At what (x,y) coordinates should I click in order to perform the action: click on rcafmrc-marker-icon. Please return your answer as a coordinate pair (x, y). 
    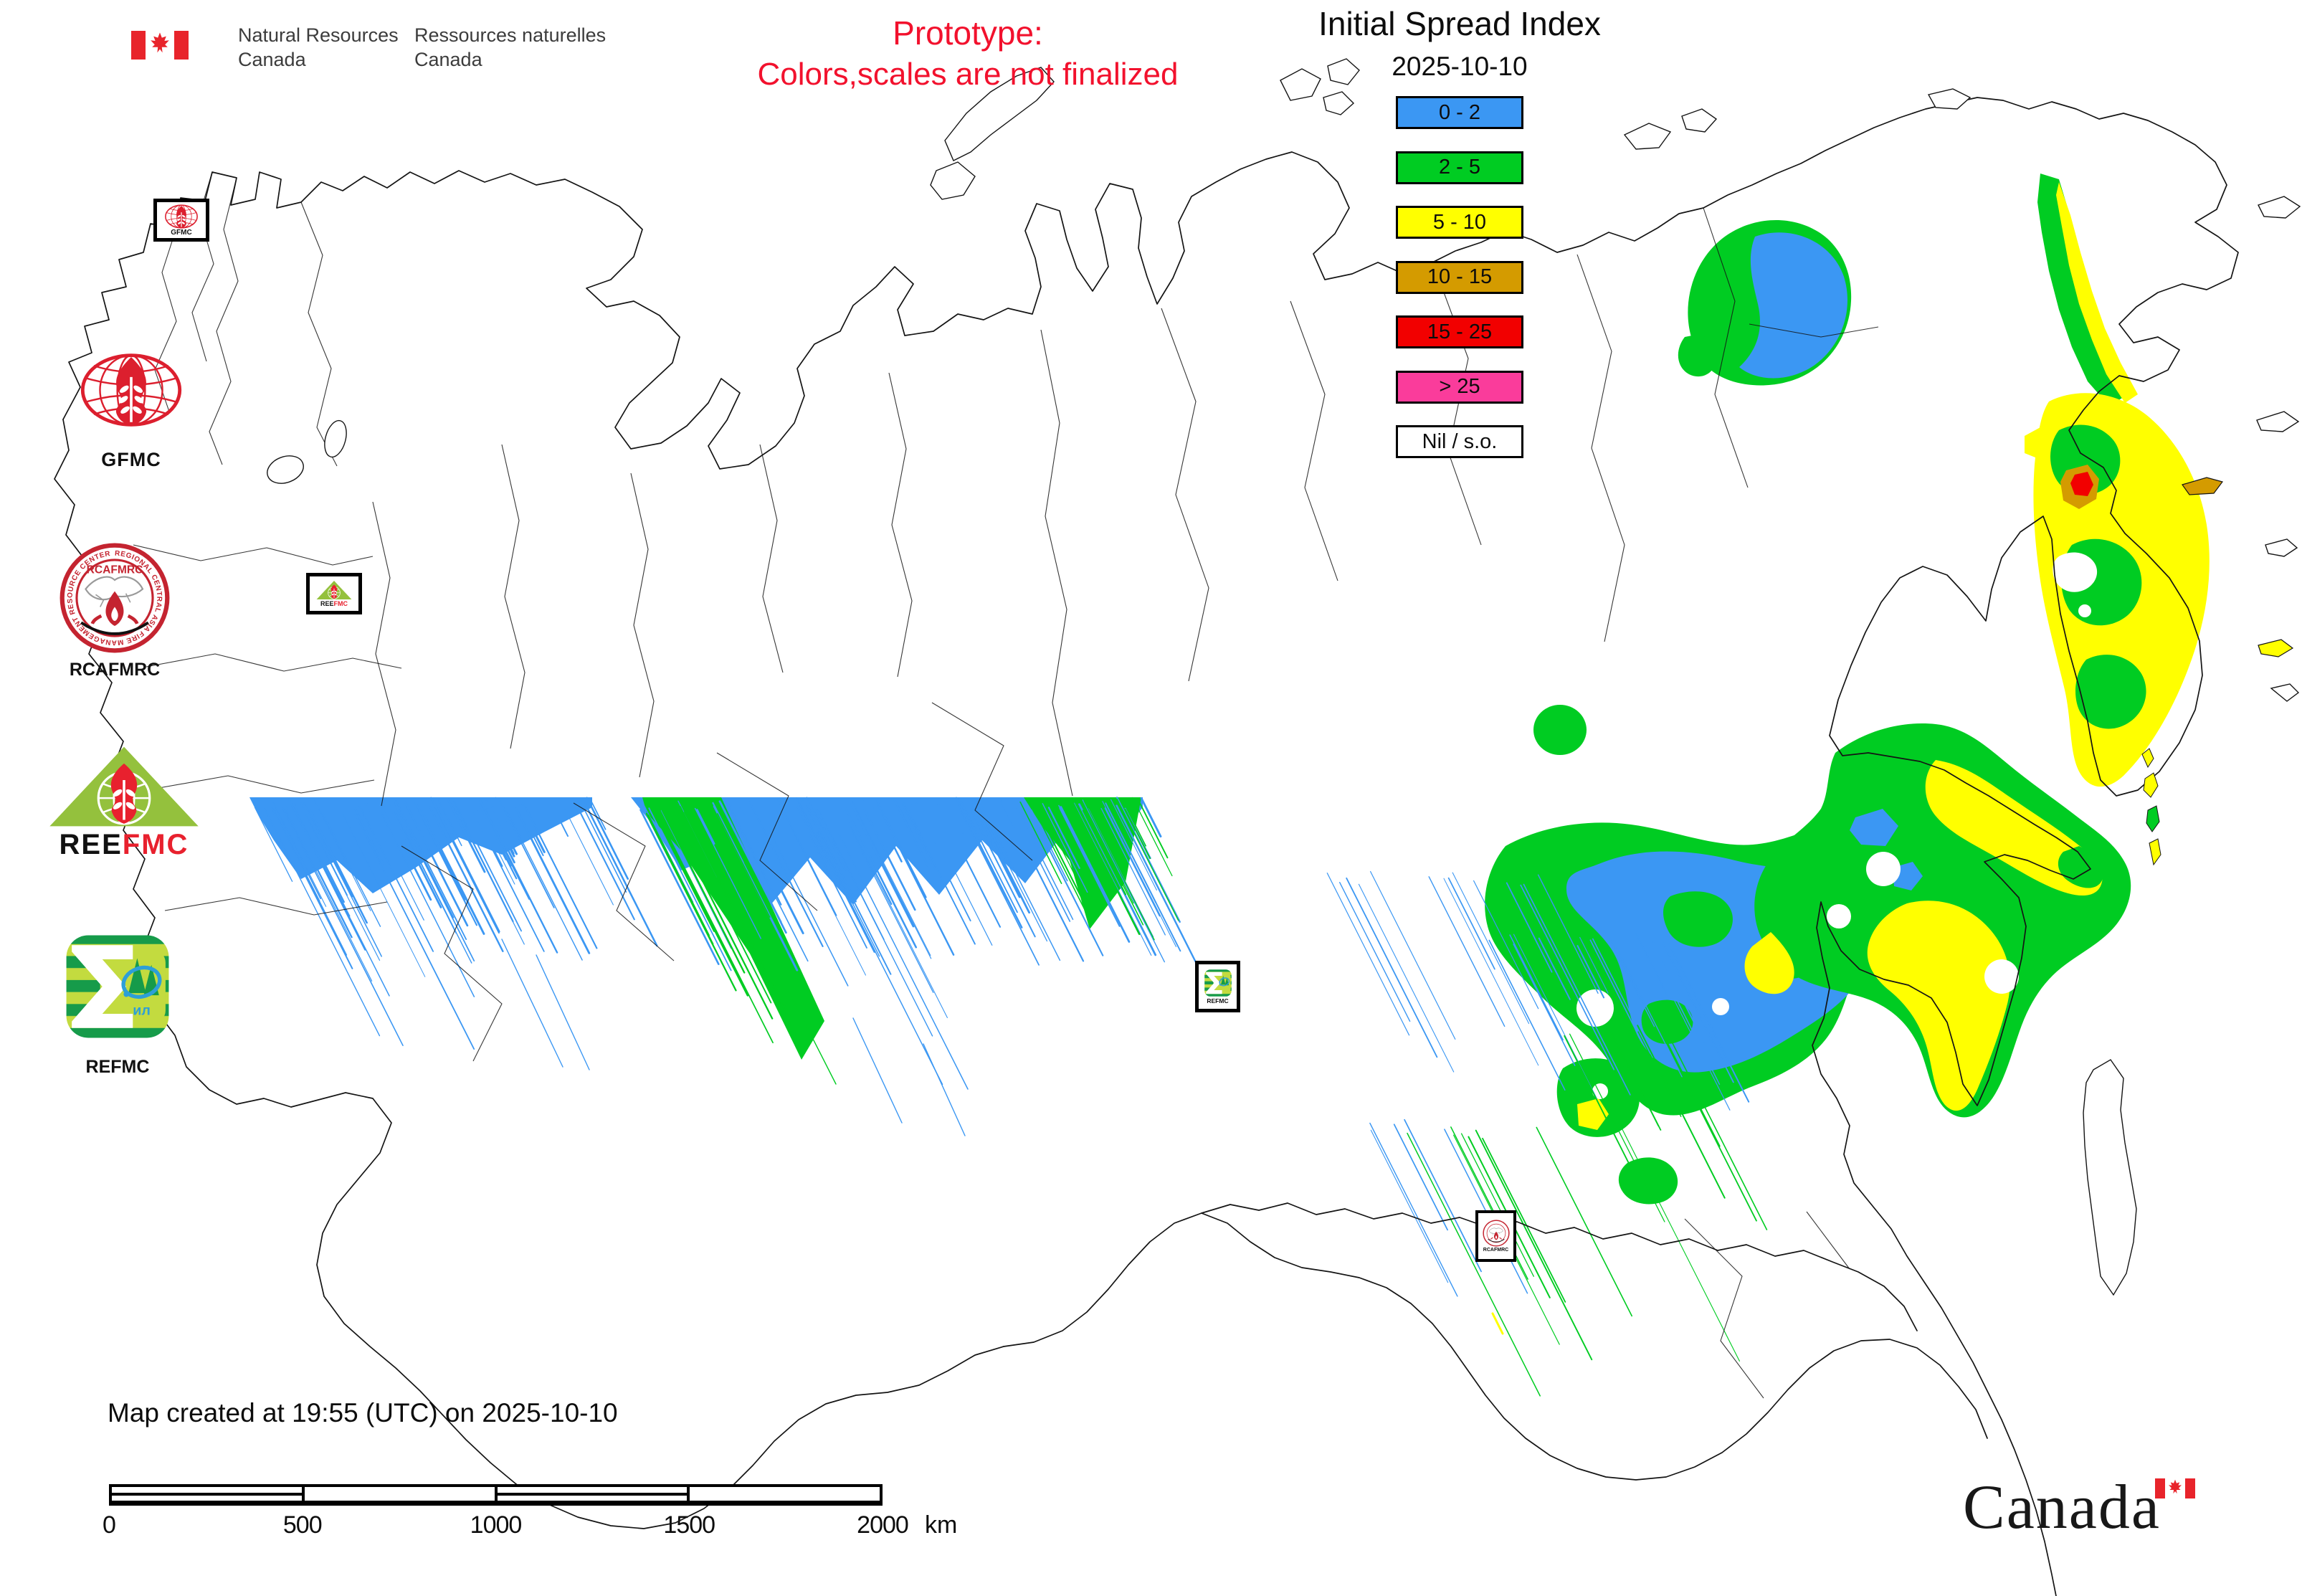
    Looking at the image, I should click on (1497, 1233).